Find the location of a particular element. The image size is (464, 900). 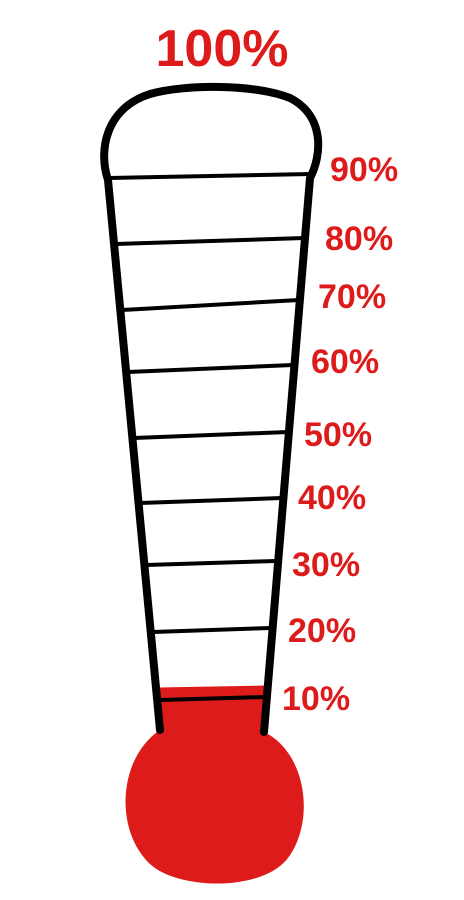

tick-label-10: 10% is located at coordinates (316, 699).